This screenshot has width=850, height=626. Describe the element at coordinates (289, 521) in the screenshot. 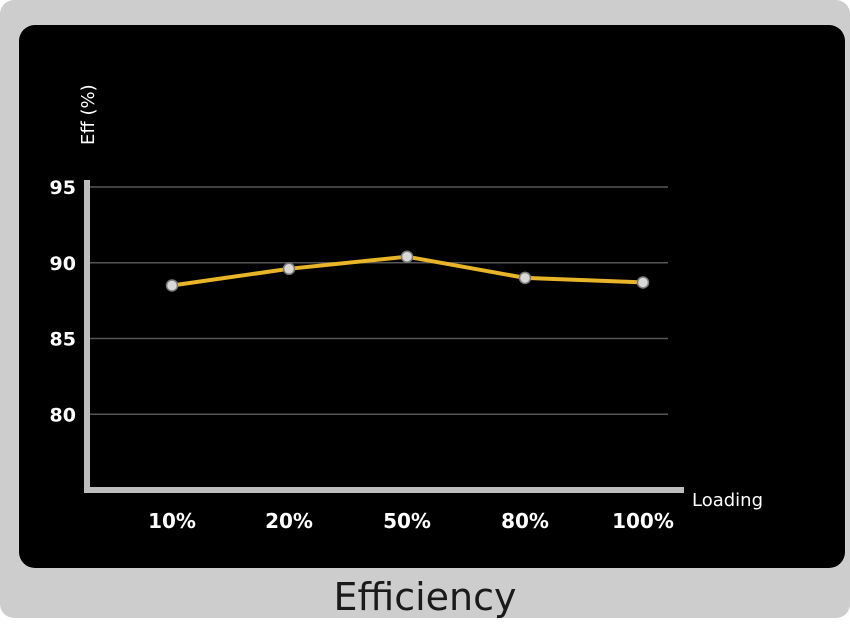

I see `x-tick-label: 20%` at that location.